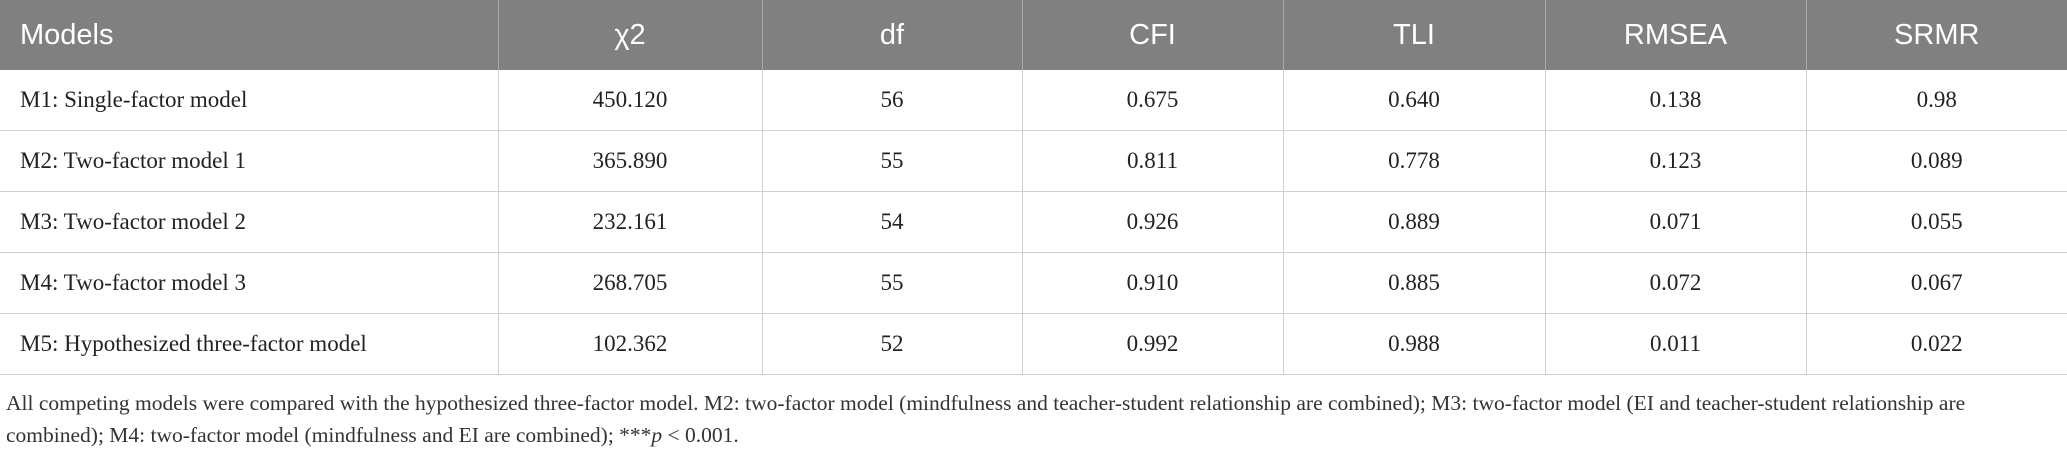 Image resolution: width=2067 pixels, height=472 pixels. What do you see at coordinates (249, 100) in the screenshot?
I see `model-cell: M1: Single-factor model` at bounding box center [249, 100].